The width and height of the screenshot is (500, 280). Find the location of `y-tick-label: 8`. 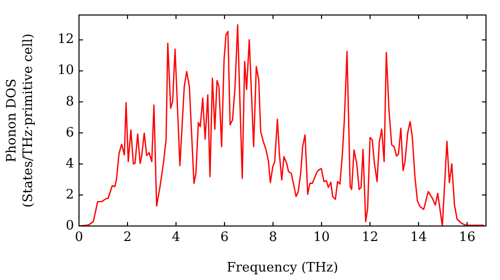

y-tick-label: 8 is located at coordinates (70, 102).